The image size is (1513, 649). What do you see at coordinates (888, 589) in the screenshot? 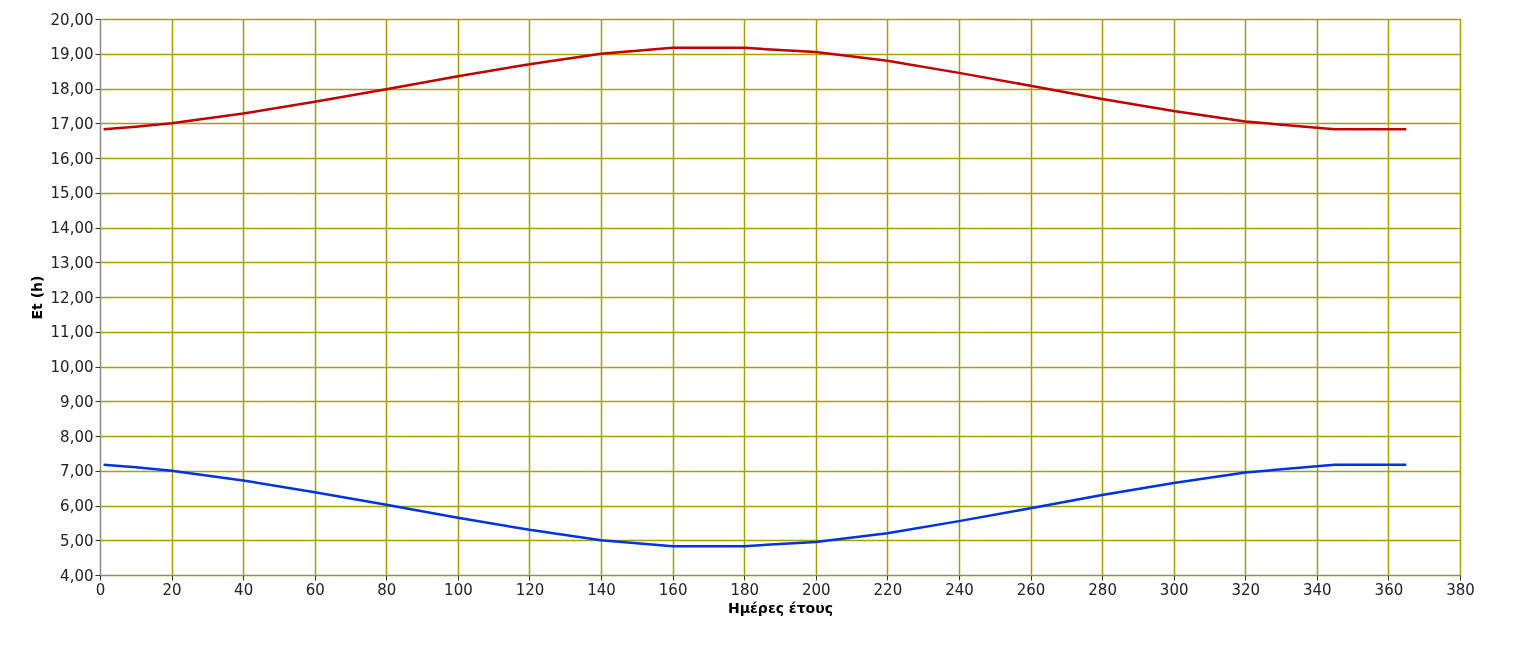
I see `x-tick-label: 220` at bounding box center [888, 589].